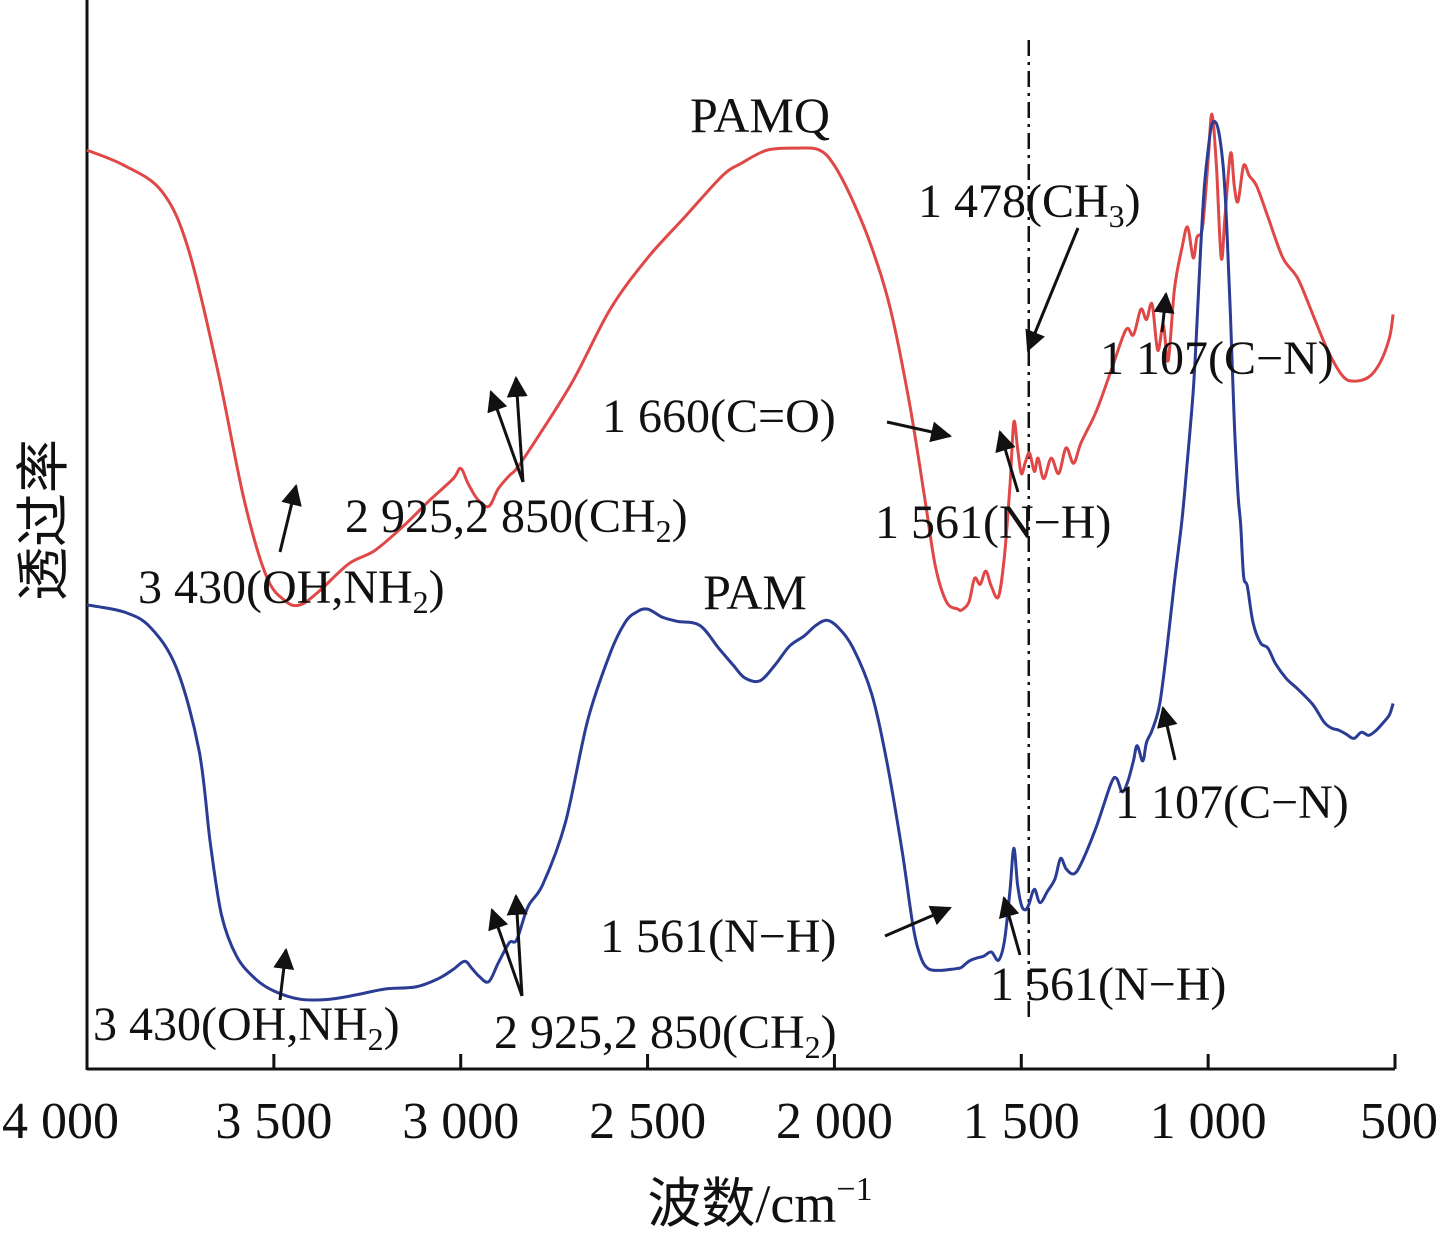 The height and width of the screenshot is (1245, 1442). I want to click on x-tick-label: 3 000, so click(460, 1121).